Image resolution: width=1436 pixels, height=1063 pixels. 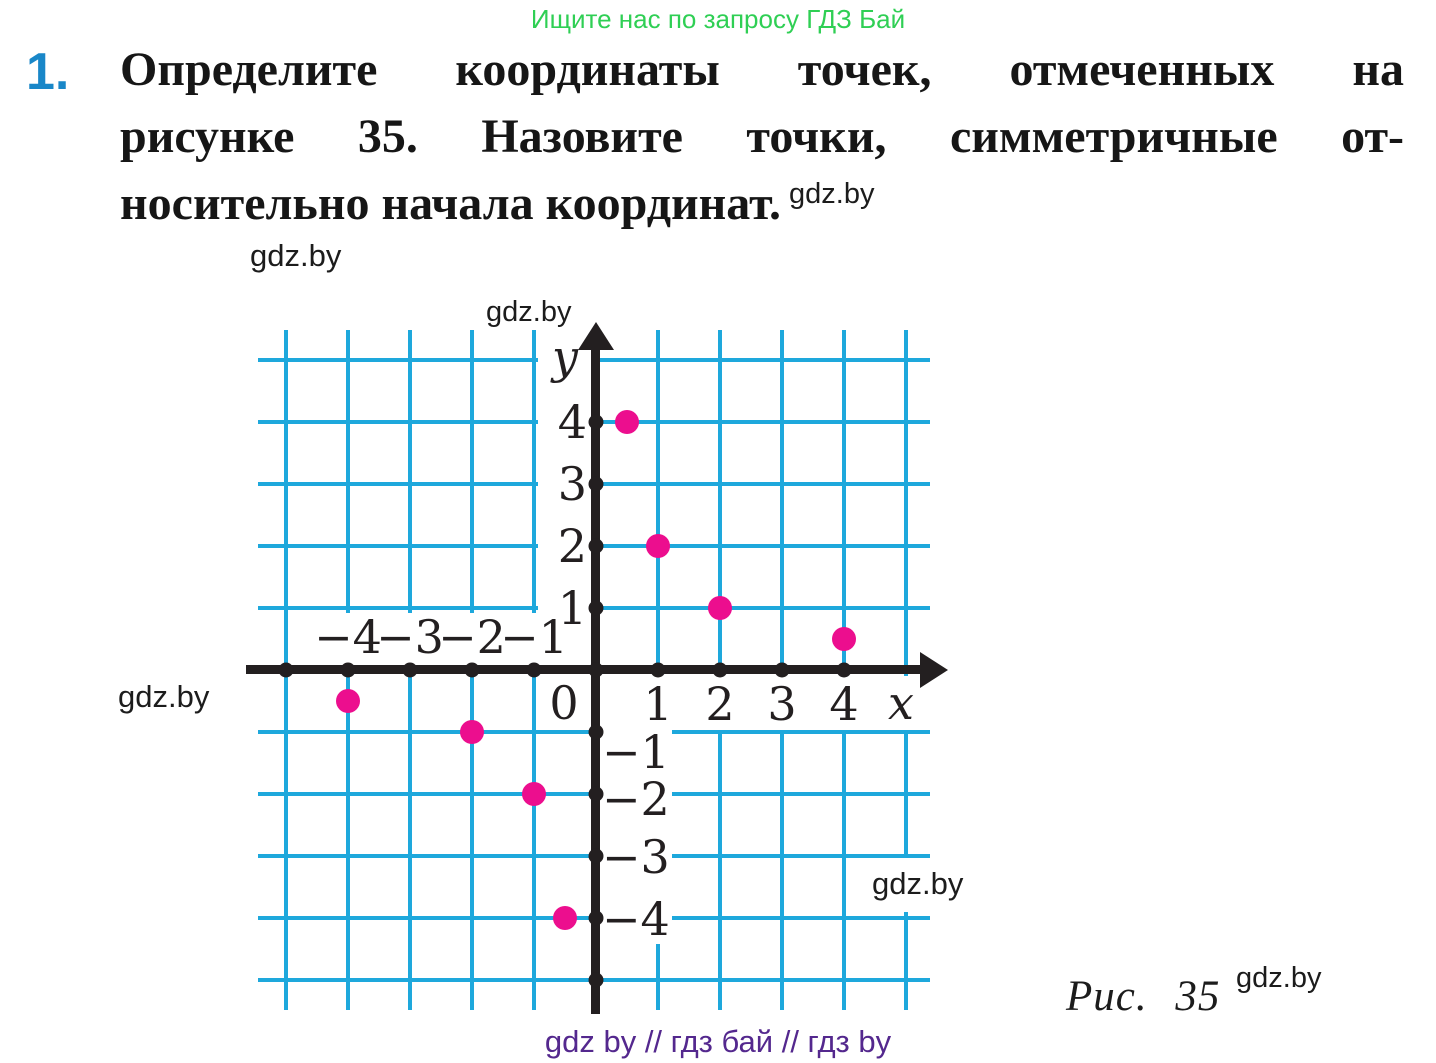 I want to click on x-tick-label: 2, so click(x=720, y=704).